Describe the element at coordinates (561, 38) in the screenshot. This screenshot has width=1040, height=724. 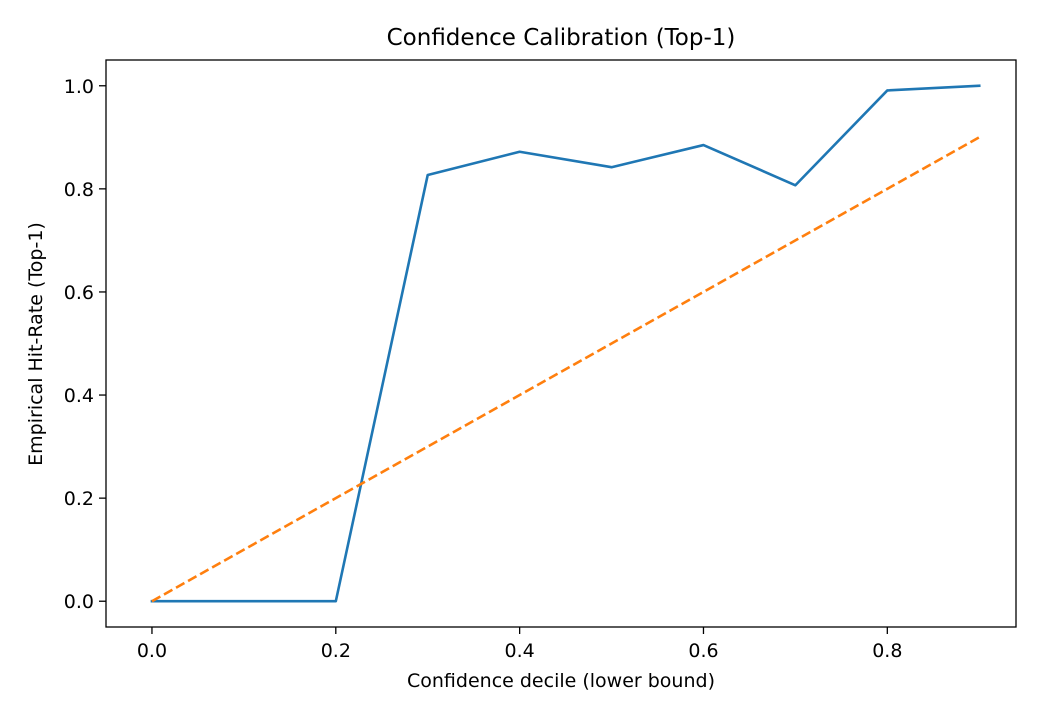
I see `chart-title: Confidence Calibration (Top-1)` at that location.